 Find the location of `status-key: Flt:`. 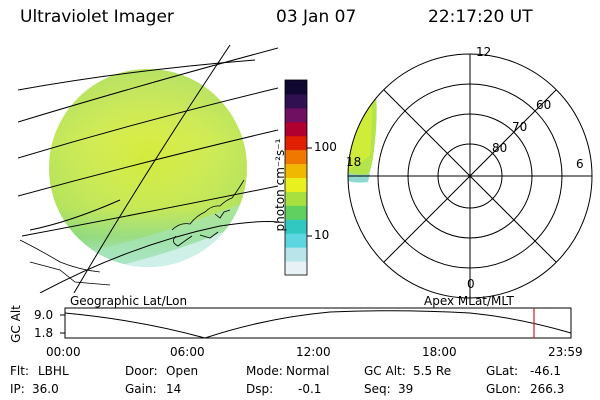

status-key: Flt: is located at coordinates (19, 371).